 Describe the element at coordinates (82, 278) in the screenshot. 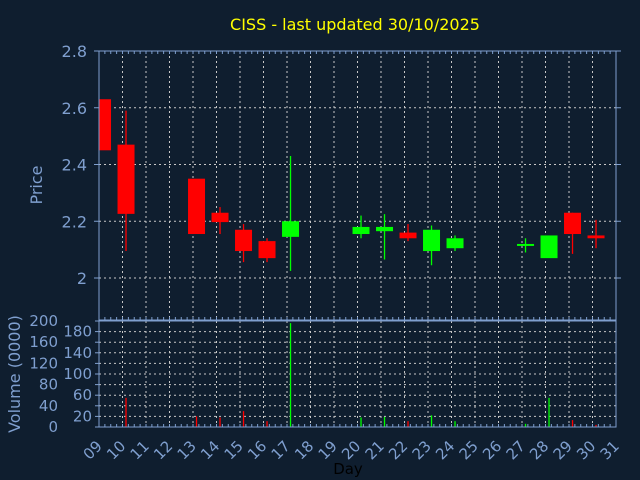

I see `y-tick-label: 2` at that location.